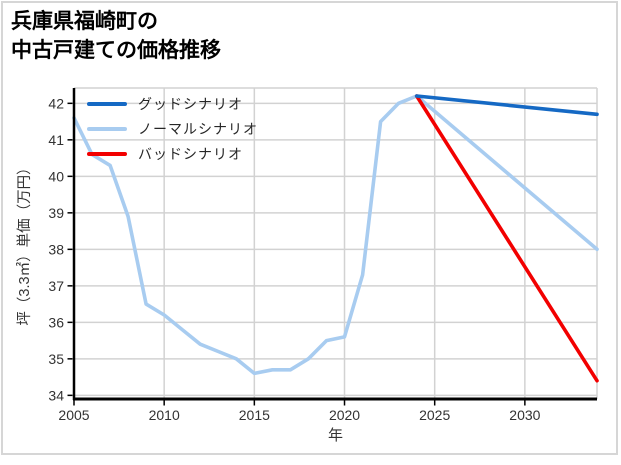 The height and width of the screenshot is (465, 621). What do you see at coordinates (84, 21) in the screenshot?
I see `chart-title-line1: 兵庫県福崎町の` at bounding box center [84, 21].